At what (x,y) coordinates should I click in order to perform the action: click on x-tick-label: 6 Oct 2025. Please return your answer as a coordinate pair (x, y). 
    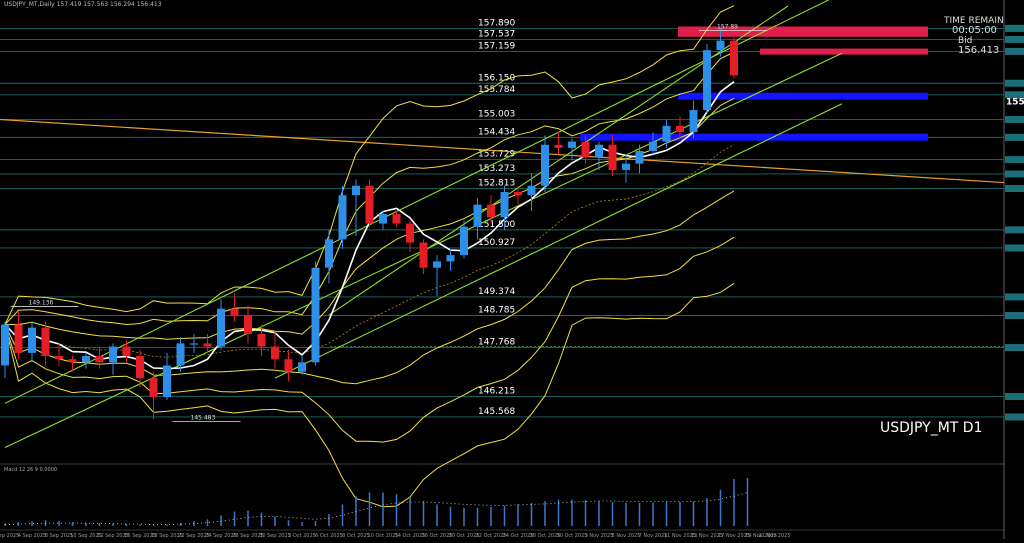
    Looking at the image, I should click on (329, 536).